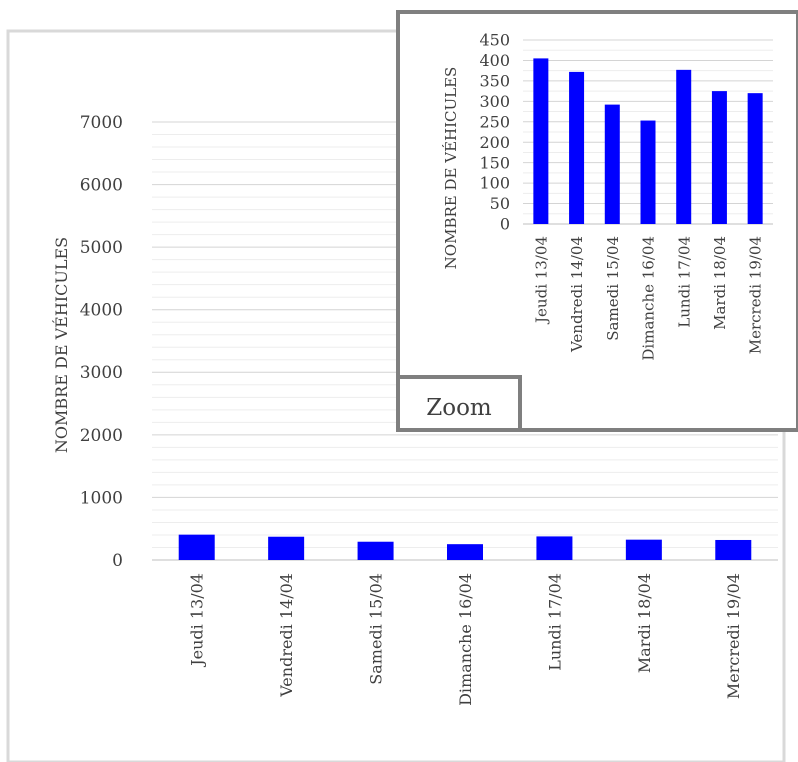 The height and width of the screenshot is (762, 798). What do you see at coordinates (500, 203) in the screenshot?
I see `zoom-y-tick-label: 50` at bounding box center [500, 203].